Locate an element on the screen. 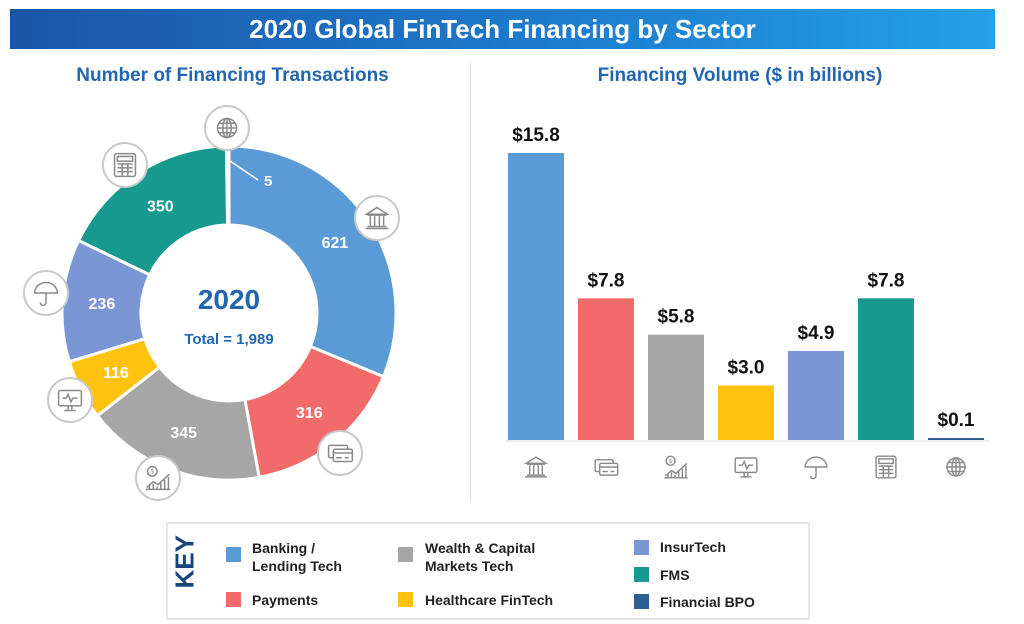  bar-value-label-healthcare: $3.0 is located at coordinates (746, 368).